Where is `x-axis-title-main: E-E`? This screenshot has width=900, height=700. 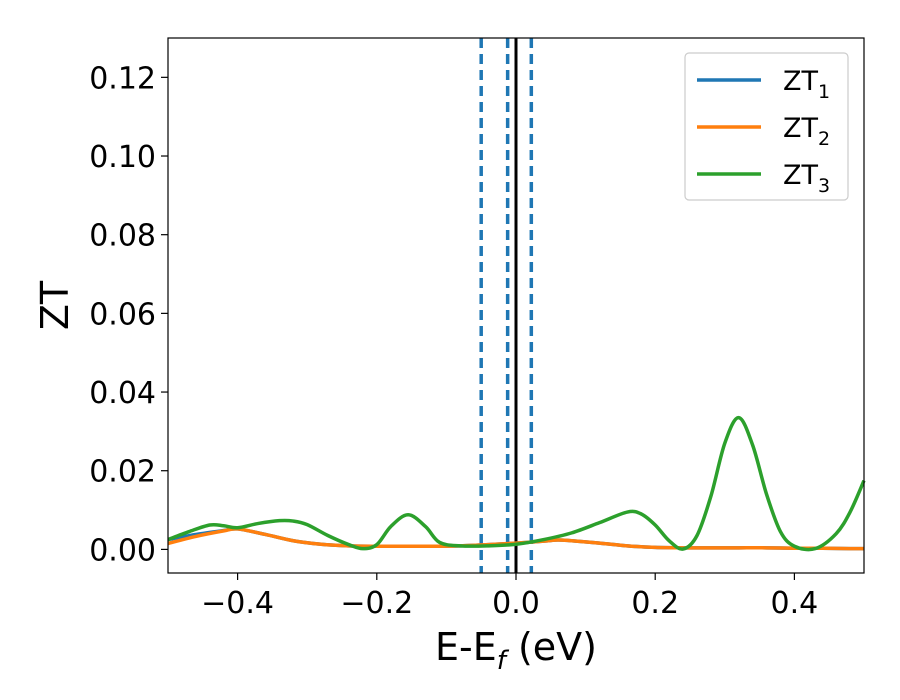
x-axis-title-main: E-E is located at coordinates (466, 647).